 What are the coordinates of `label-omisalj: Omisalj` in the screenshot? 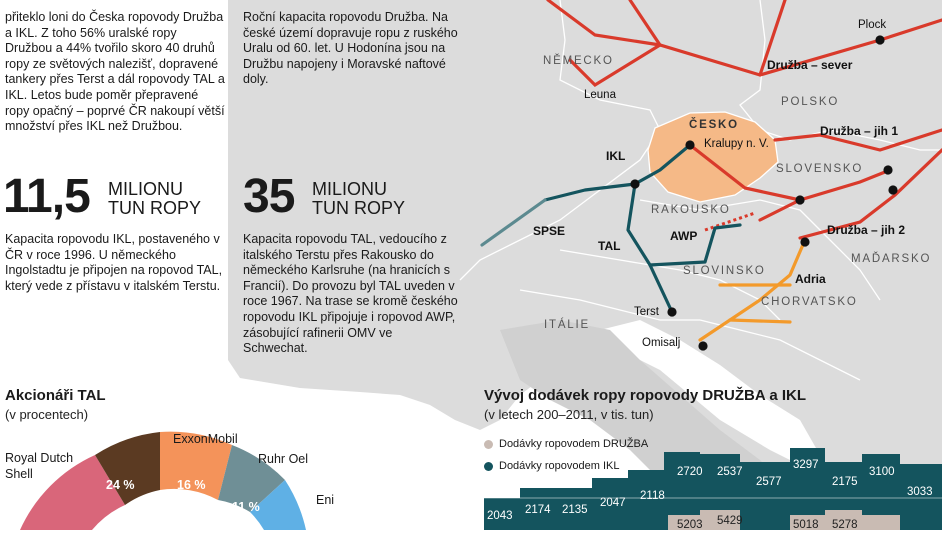 It's located at (661, 343).